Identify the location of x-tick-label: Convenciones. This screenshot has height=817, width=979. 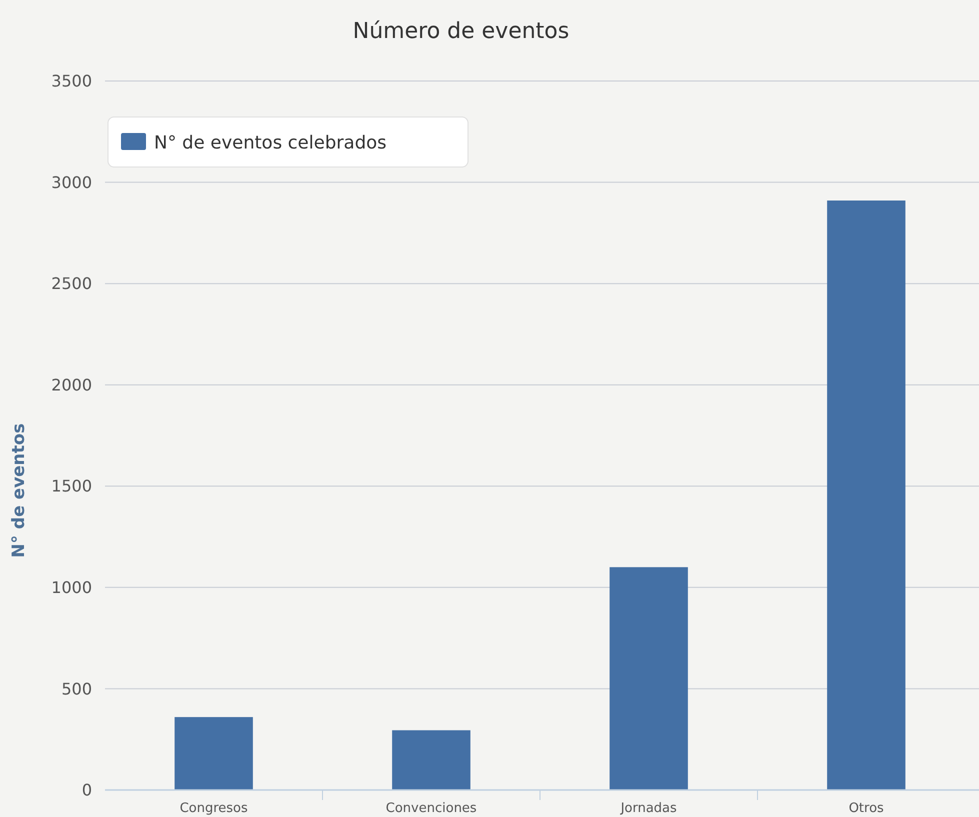
(431, 808).